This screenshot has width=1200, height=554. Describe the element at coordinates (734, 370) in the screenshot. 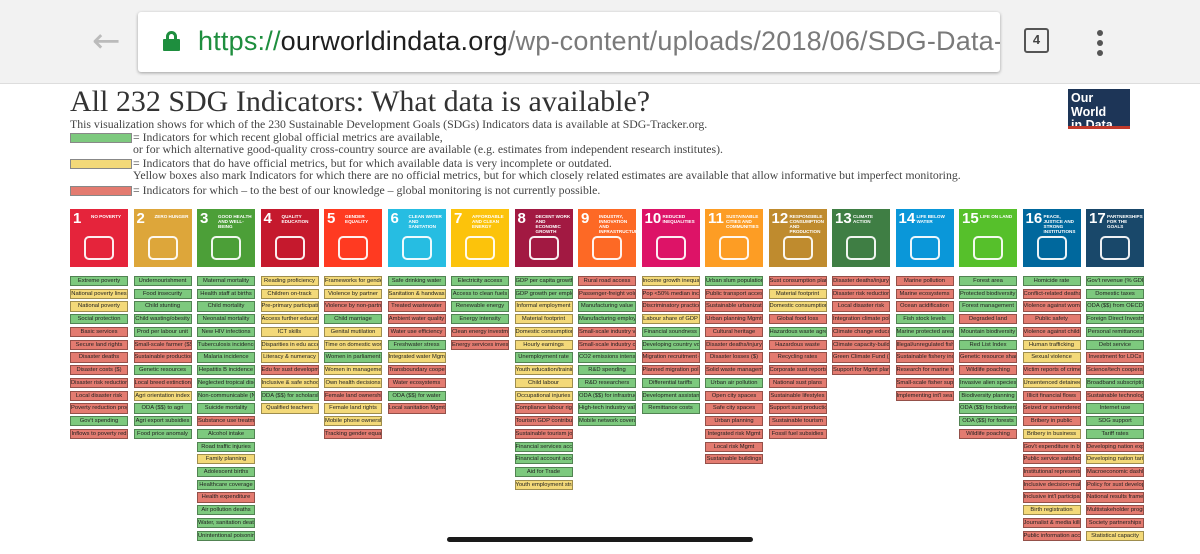

I see `indicator-cell: Solid waste management` at that location.